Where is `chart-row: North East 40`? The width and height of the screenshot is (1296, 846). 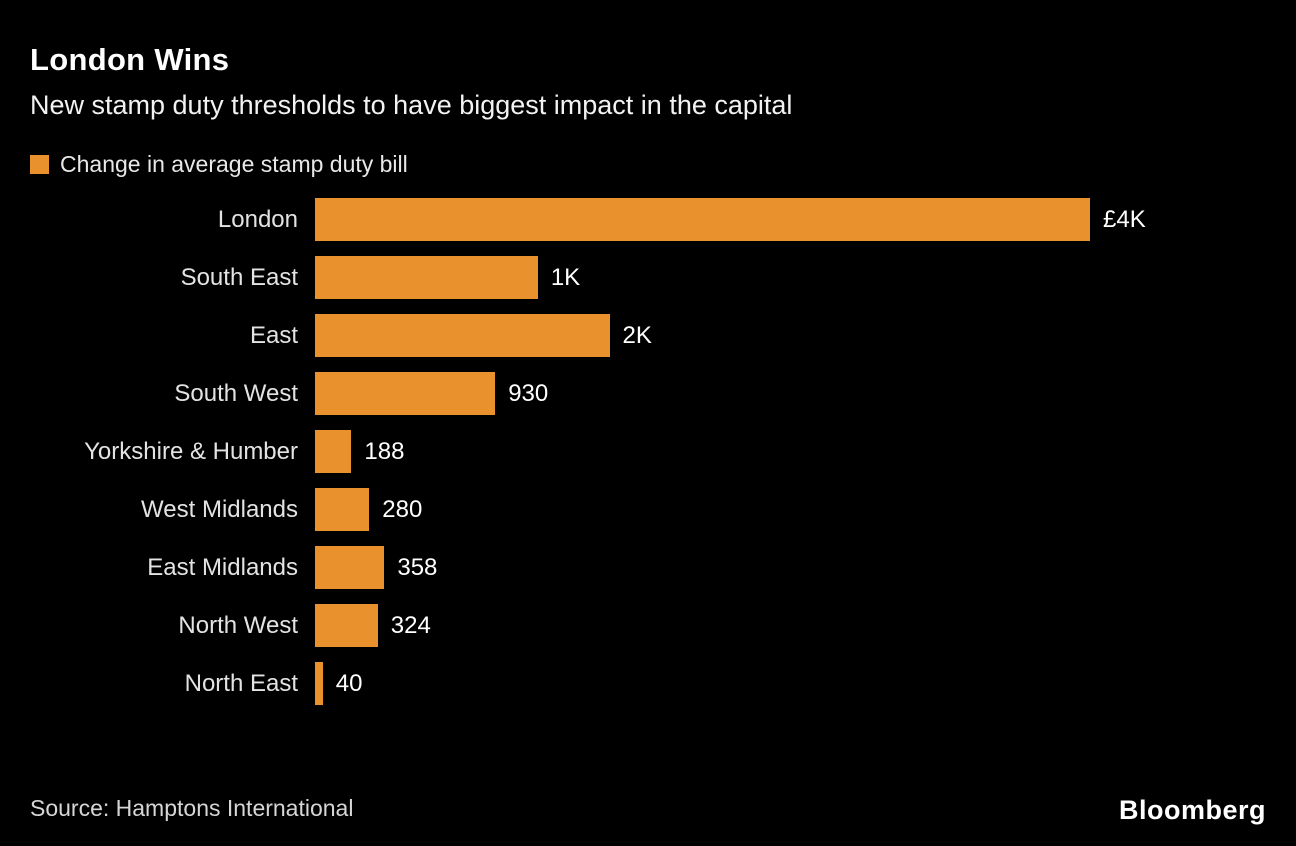
chart-row: North East 40 is located at coordinates (648, 683).